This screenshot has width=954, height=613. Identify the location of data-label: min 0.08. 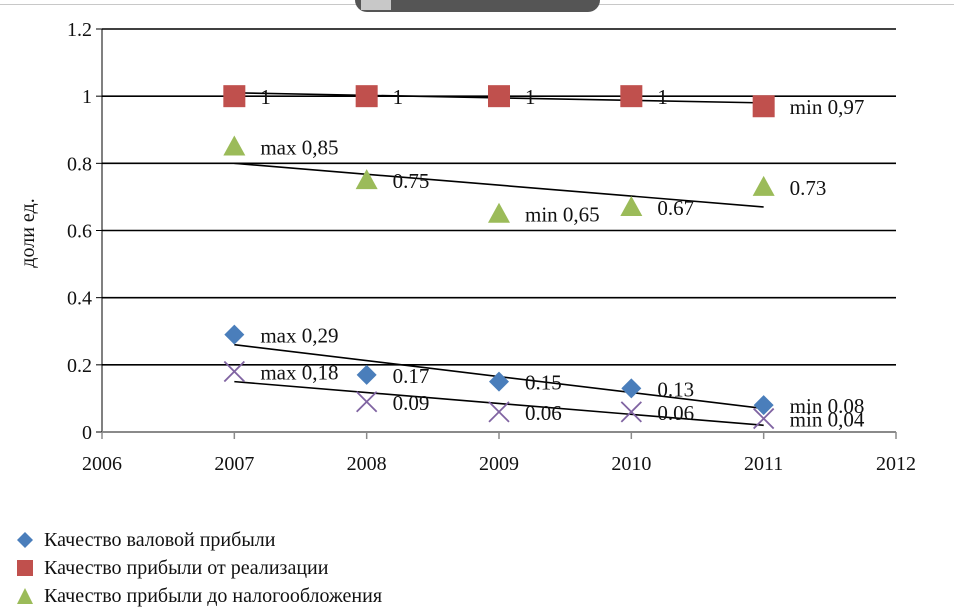
(827, 406).